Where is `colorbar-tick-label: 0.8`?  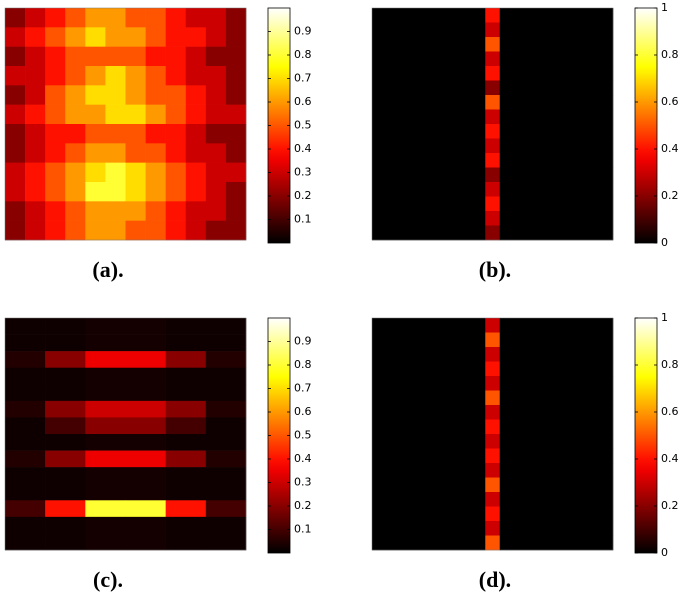
colorbar-tick-label: 0.8 is located at coordinates (670, 364).